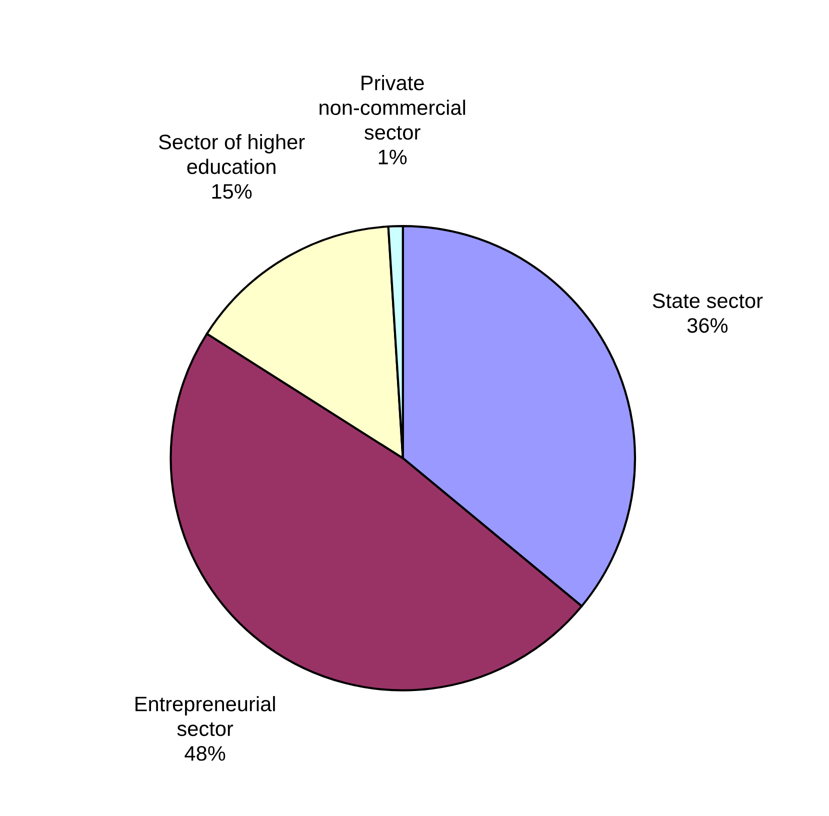 Image resolution: width=829 pixels, height=816 pixels. Describe the element at coordinates (205, 716) in the screenshot. I see `slice-label: Entrepreneurial sector` at that location.